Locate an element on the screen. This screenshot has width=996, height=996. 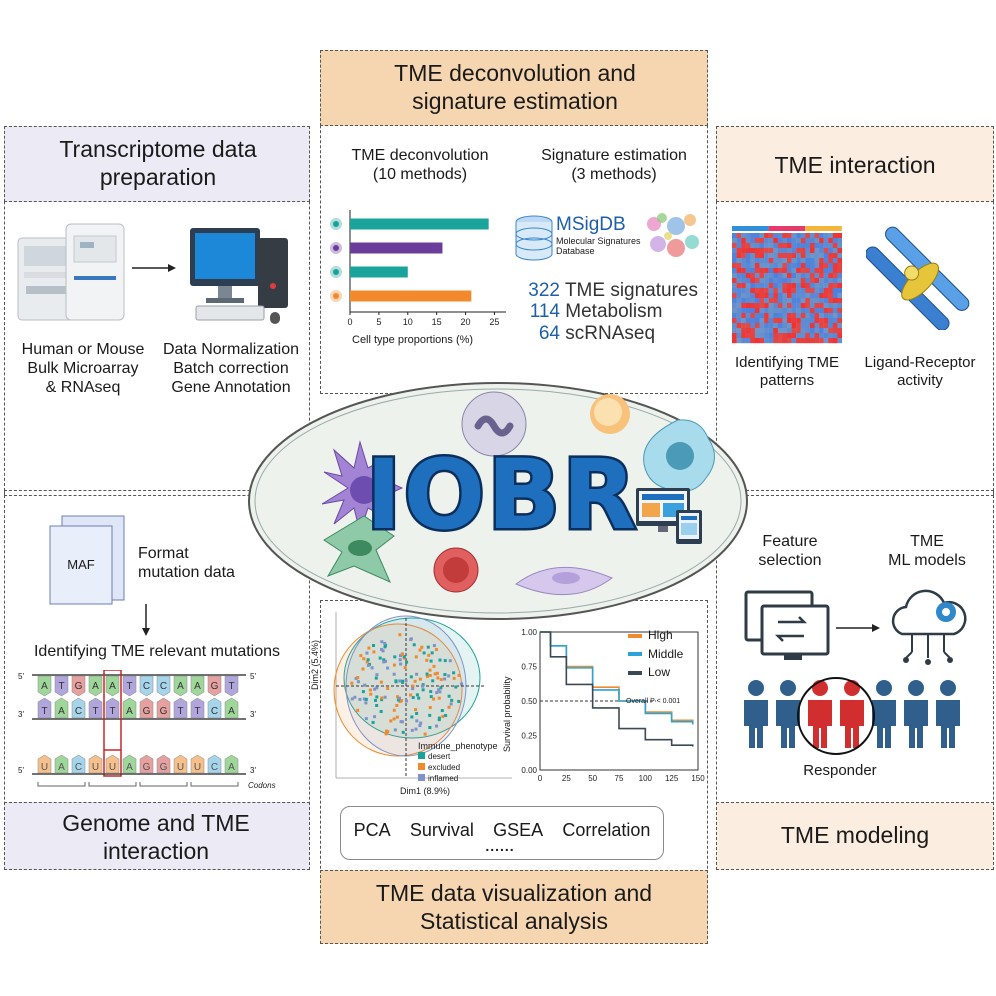
iobr-logo: IOBR is located at coordinates (502, 495).